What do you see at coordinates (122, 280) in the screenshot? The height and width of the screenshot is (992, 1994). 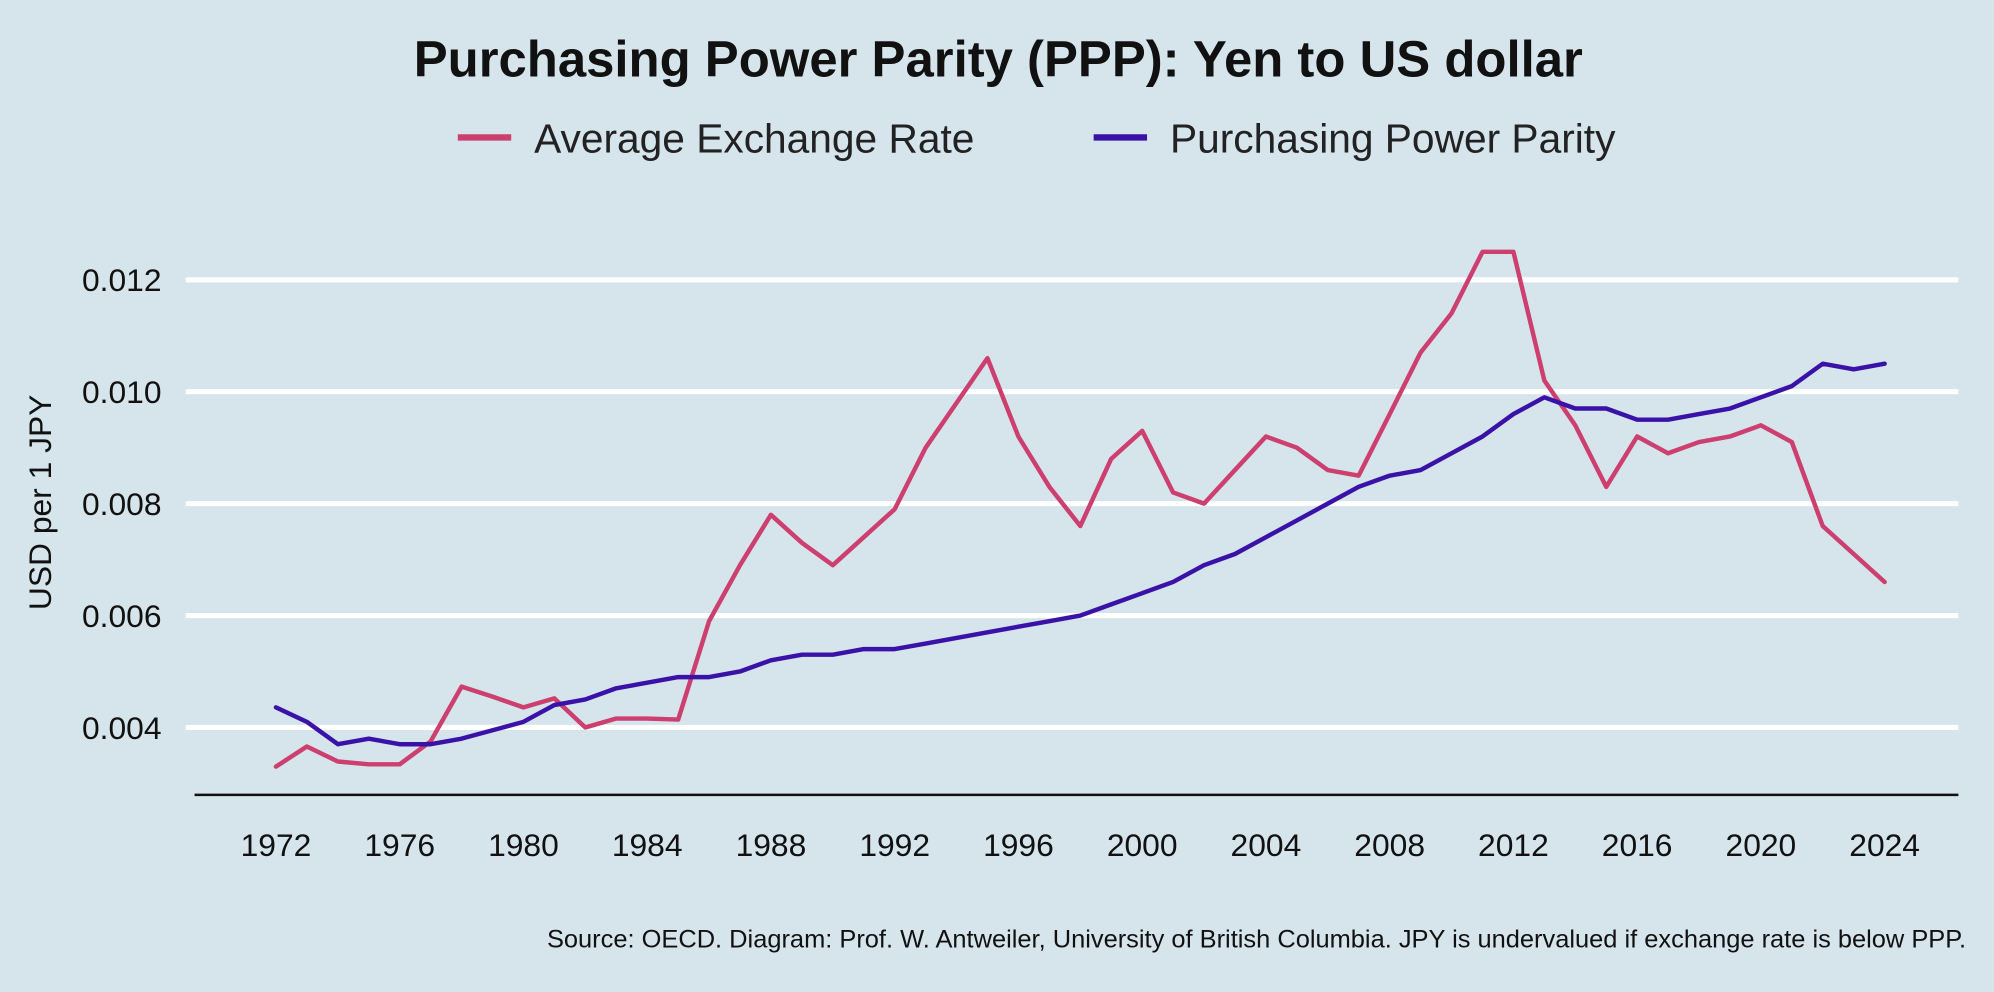 I see `y-tick-label: 0.012` at bounding box center [122, 280].